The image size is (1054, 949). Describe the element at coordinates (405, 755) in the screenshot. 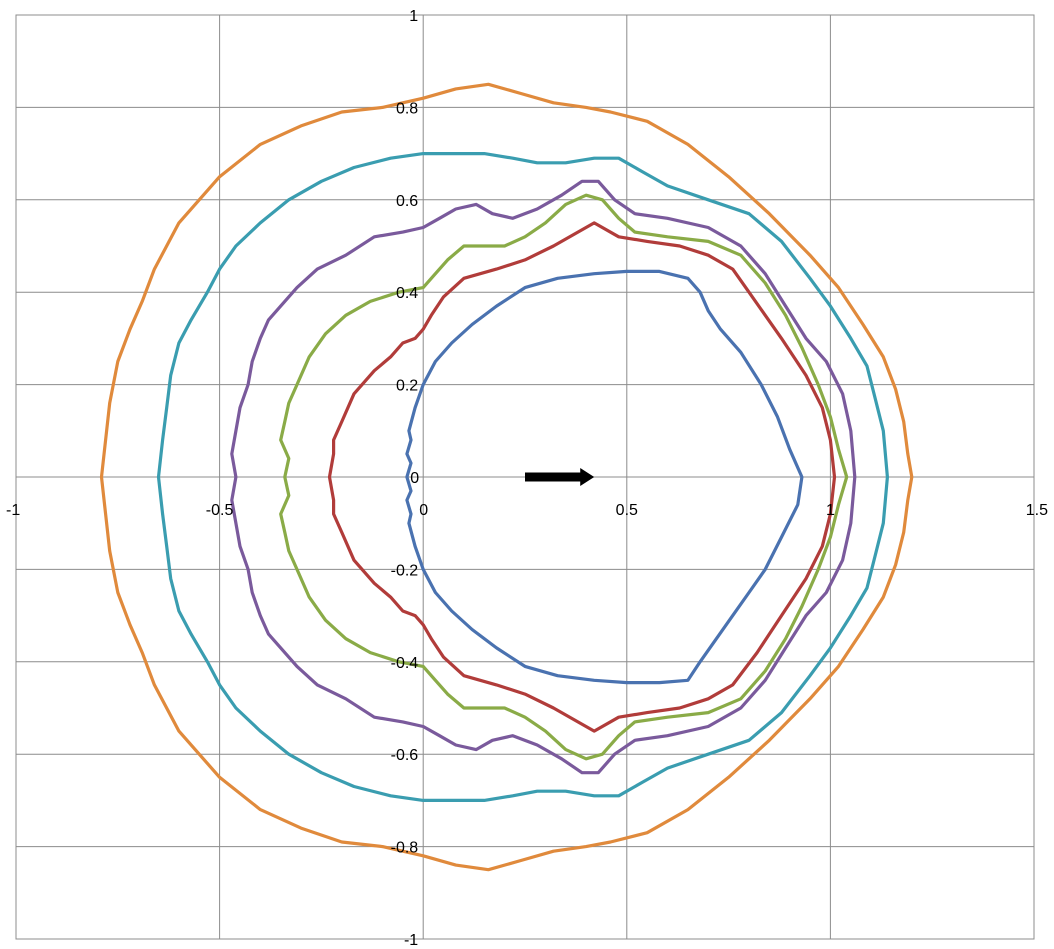

I see `y-tick-label: -0.6` at that location.